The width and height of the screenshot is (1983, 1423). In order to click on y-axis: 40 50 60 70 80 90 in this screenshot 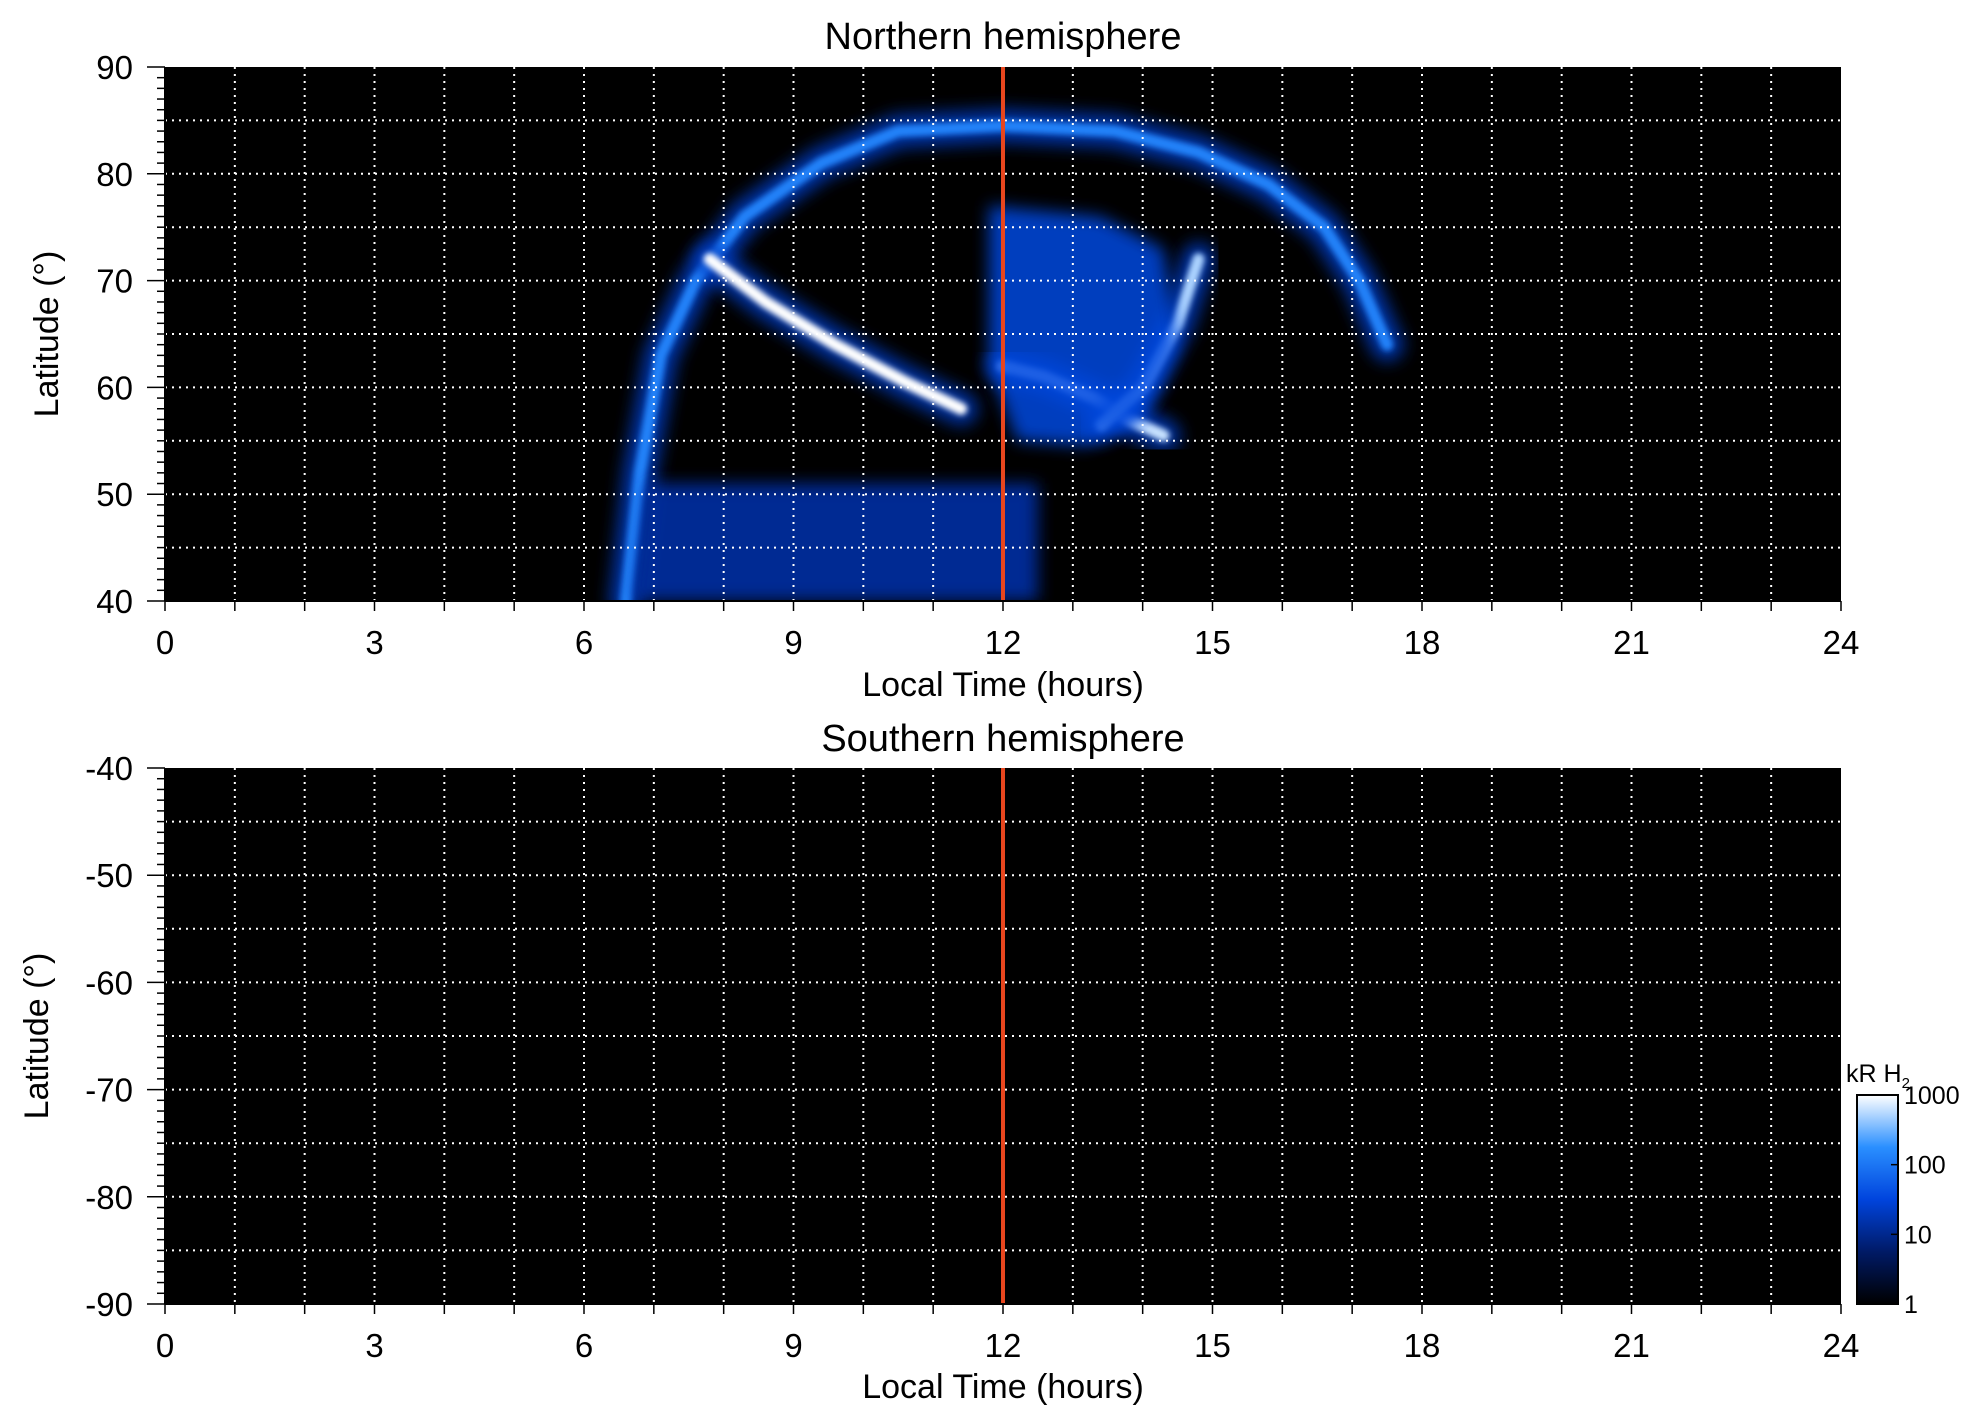, I will do `click(131, 334)`.